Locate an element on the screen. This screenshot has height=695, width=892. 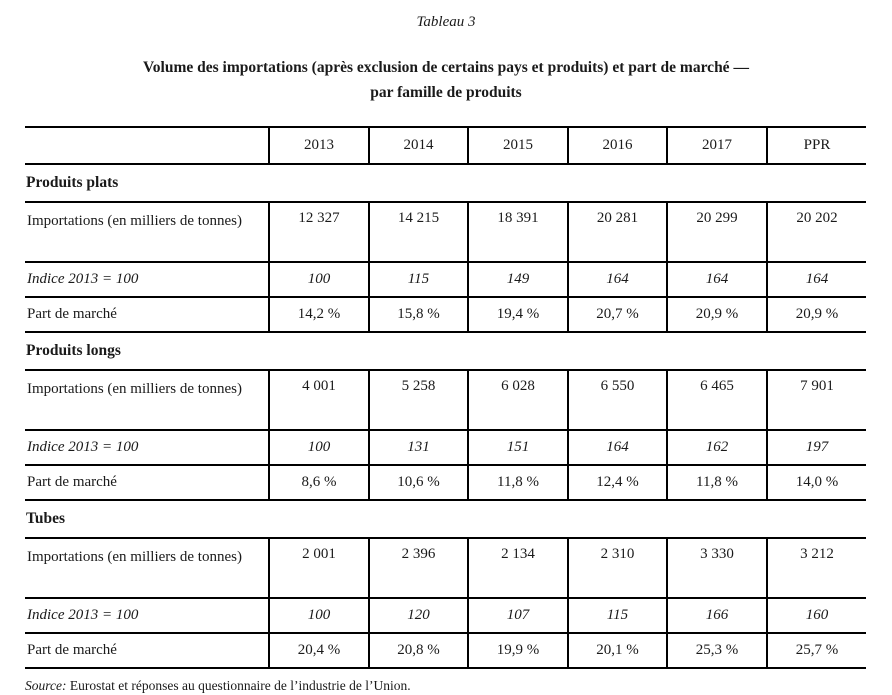
value-cell: 20 299 is located at coordinates (717, 232).